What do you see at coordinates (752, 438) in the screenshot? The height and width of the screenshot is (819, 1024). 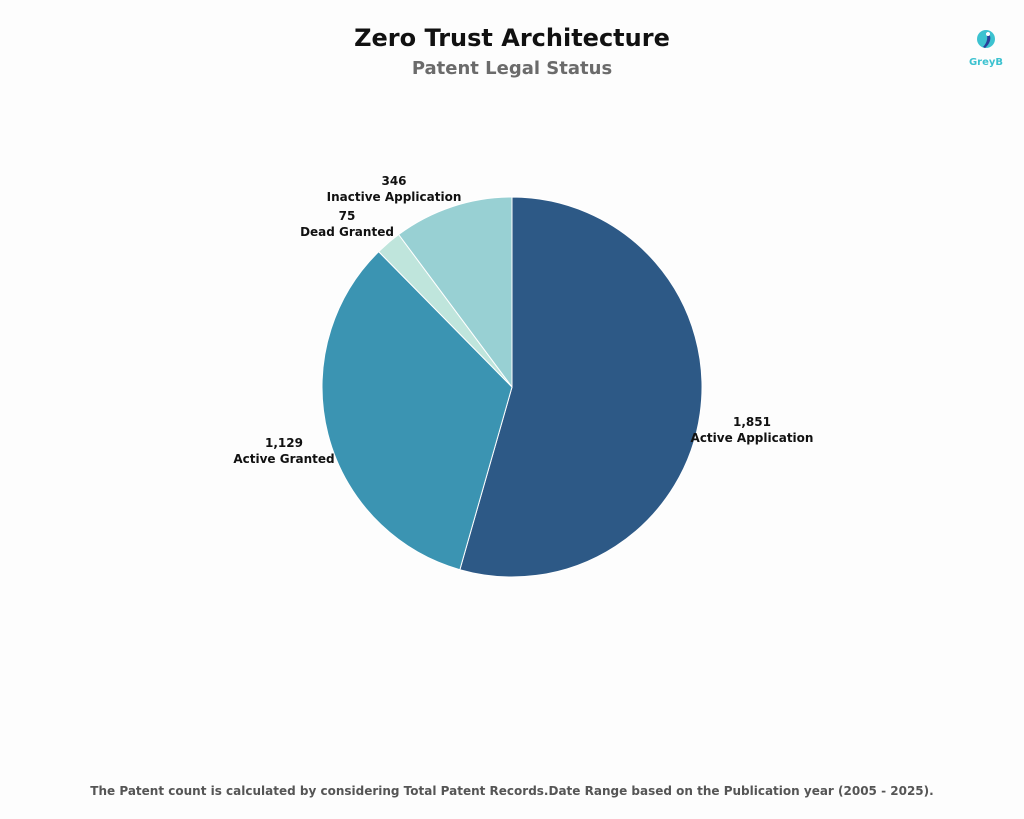 I see `data-label-category: Active Application` at bounding box center [752, 438].